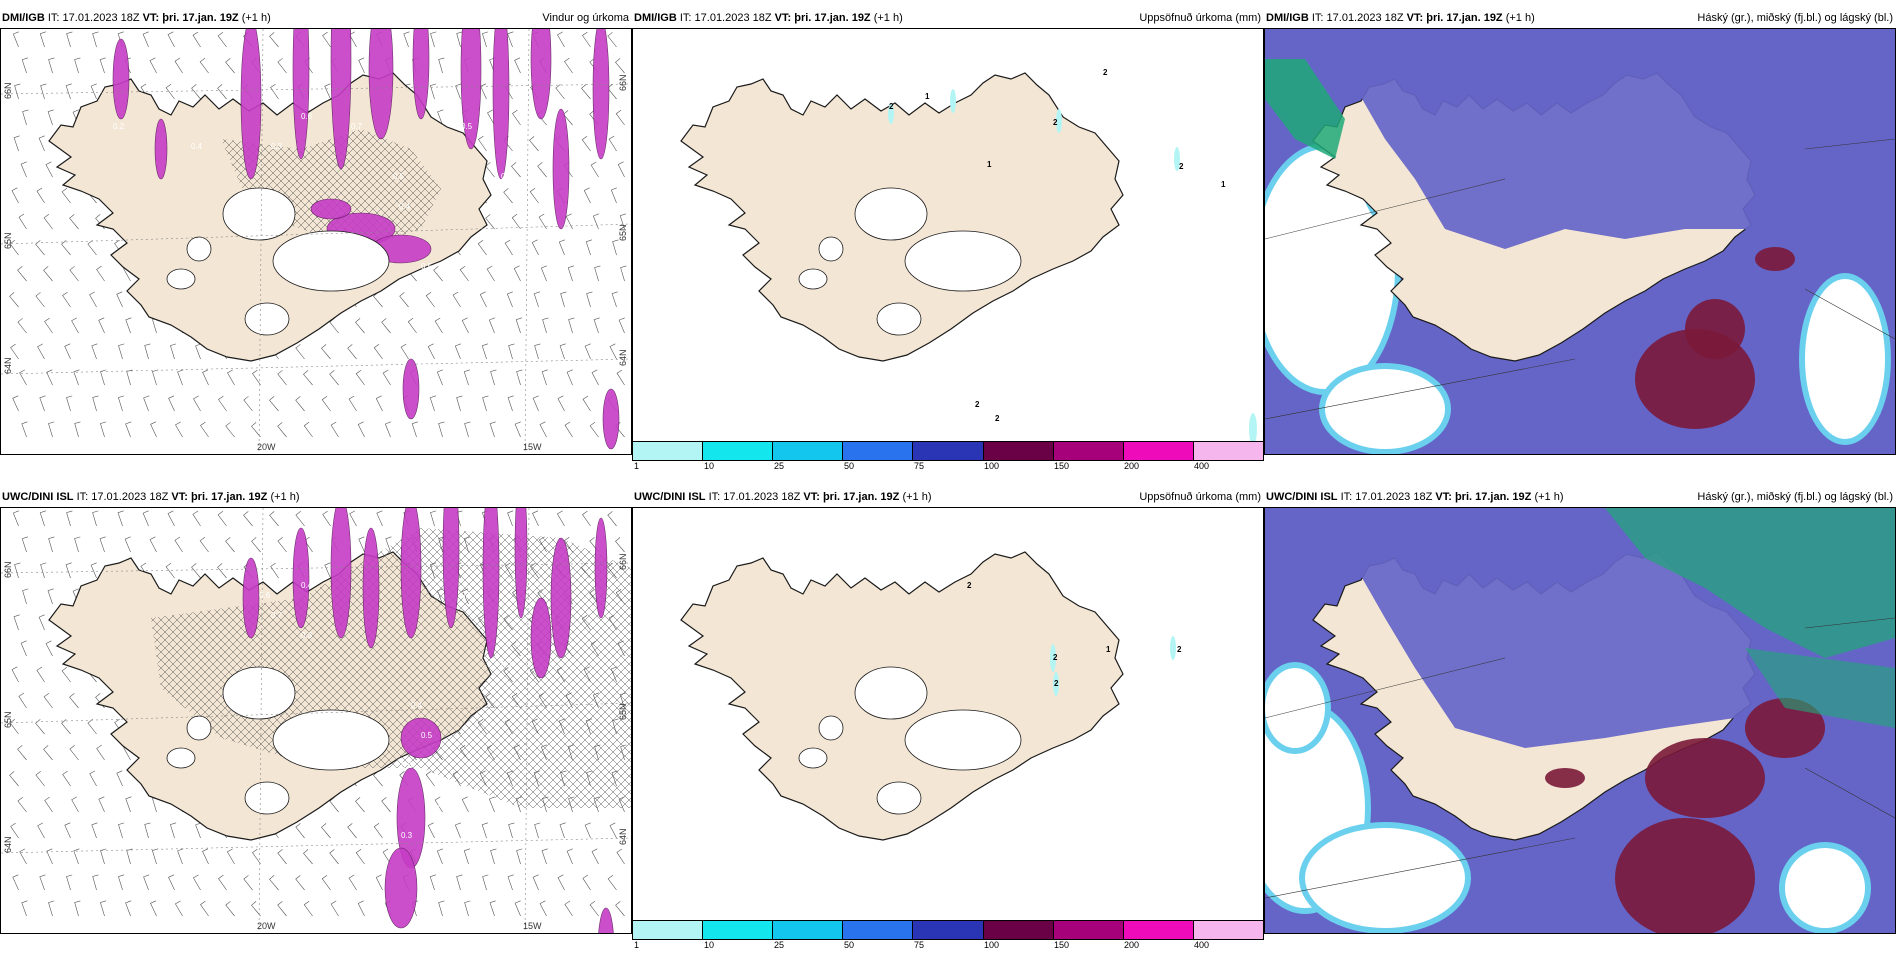 The height and width of the screenshot is (954, 1900). I want to click on lead-time: (+1 h), so click(285, 497).